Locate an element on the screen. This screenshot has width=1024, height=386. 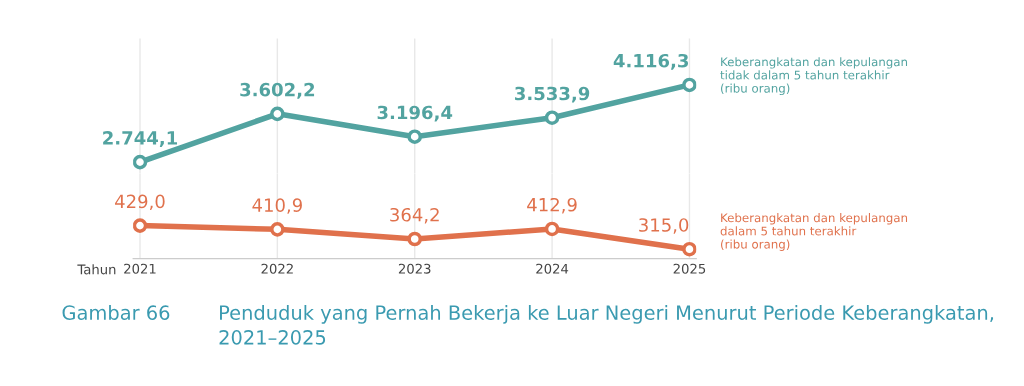
data-label: 3.196,4 is located at coordinates (415, 113).